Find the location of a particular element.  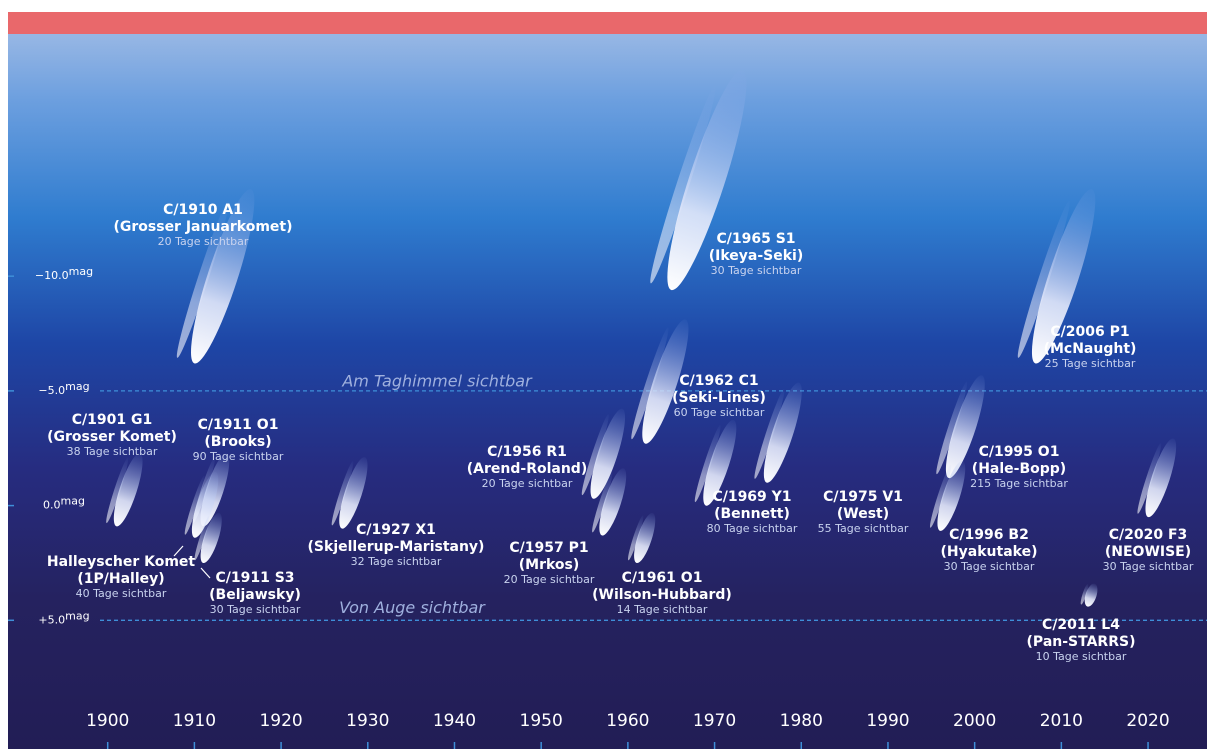

y-tick-label: +5.0mag is located at coordinates (63, 617).